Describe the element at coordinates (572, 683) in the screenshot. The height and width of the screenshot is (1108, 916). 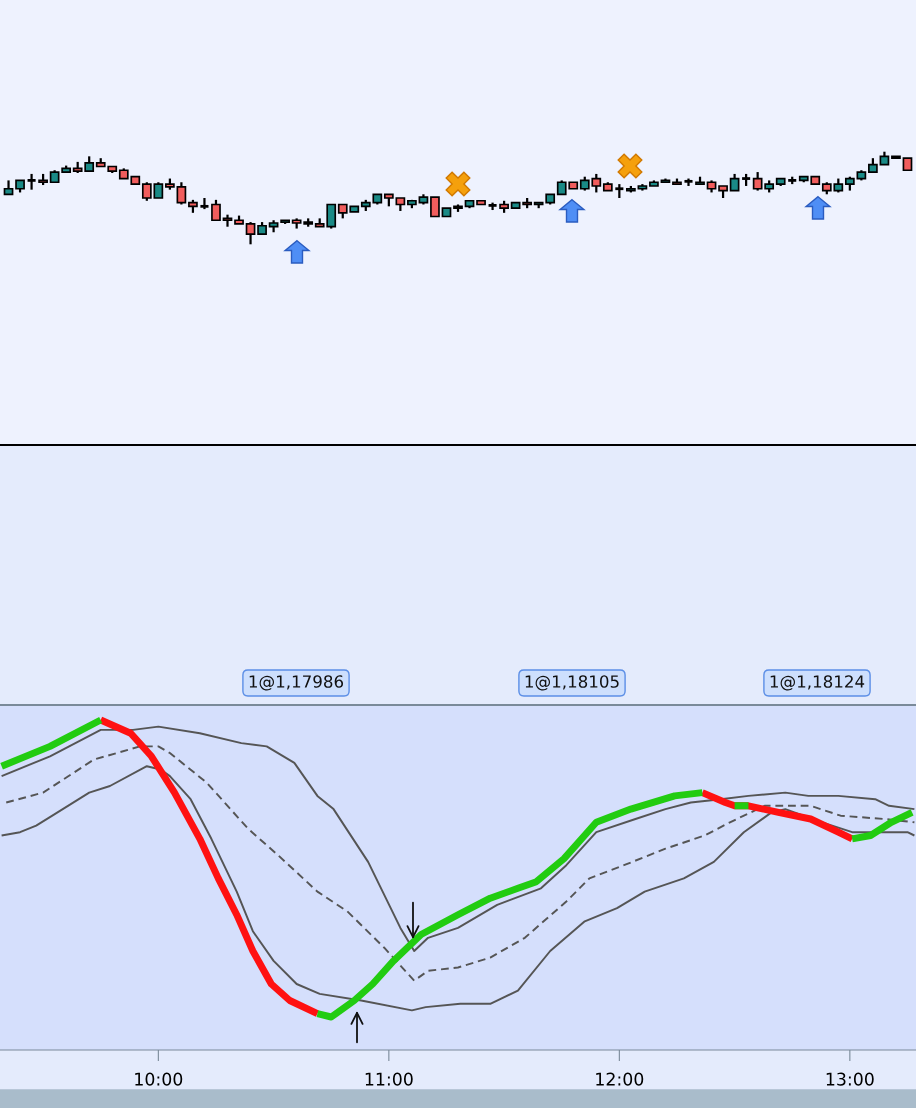
I see `text: 1@1,18105` at that location.